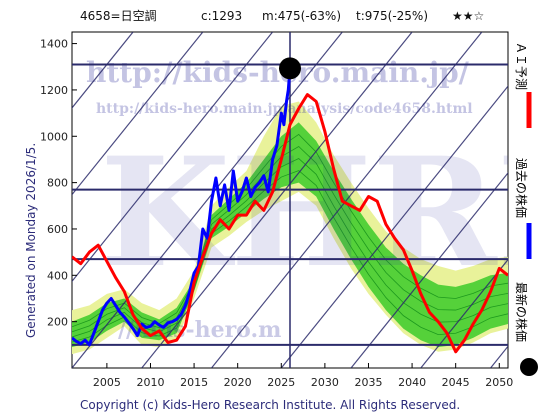 This screenshot has height=420, width=560. Describe the element at coordinates (529, 367) in the screenshot. I see `legend-swatch-latest` at that location.